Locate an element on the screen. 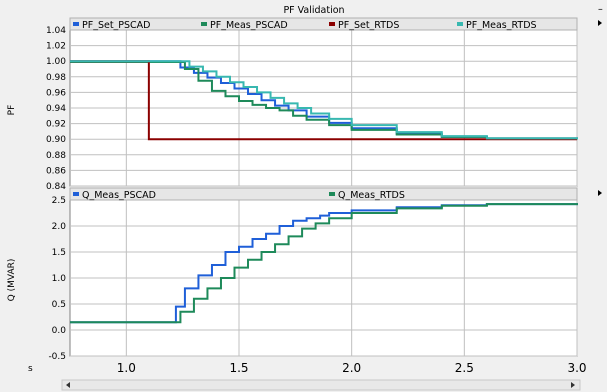 This screenshot has height=392, width=607. q-y-axis-label: Q (MVAR) is located at coordinates (12, 280).